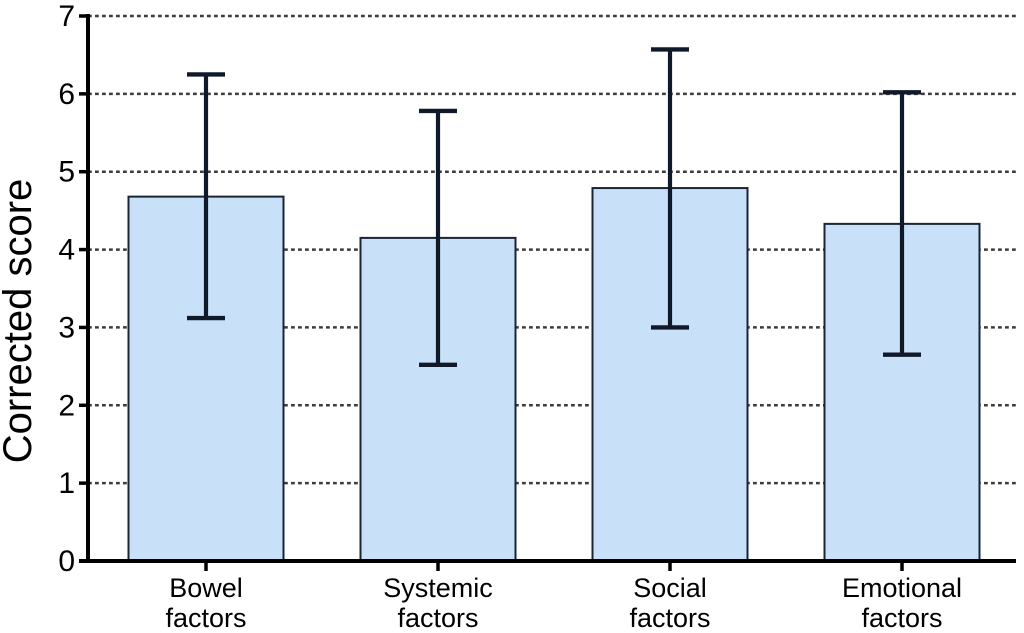  Describe the element at coordinates (66, 327) in the screenshot. I see `y-tick-label: 3` at that location.